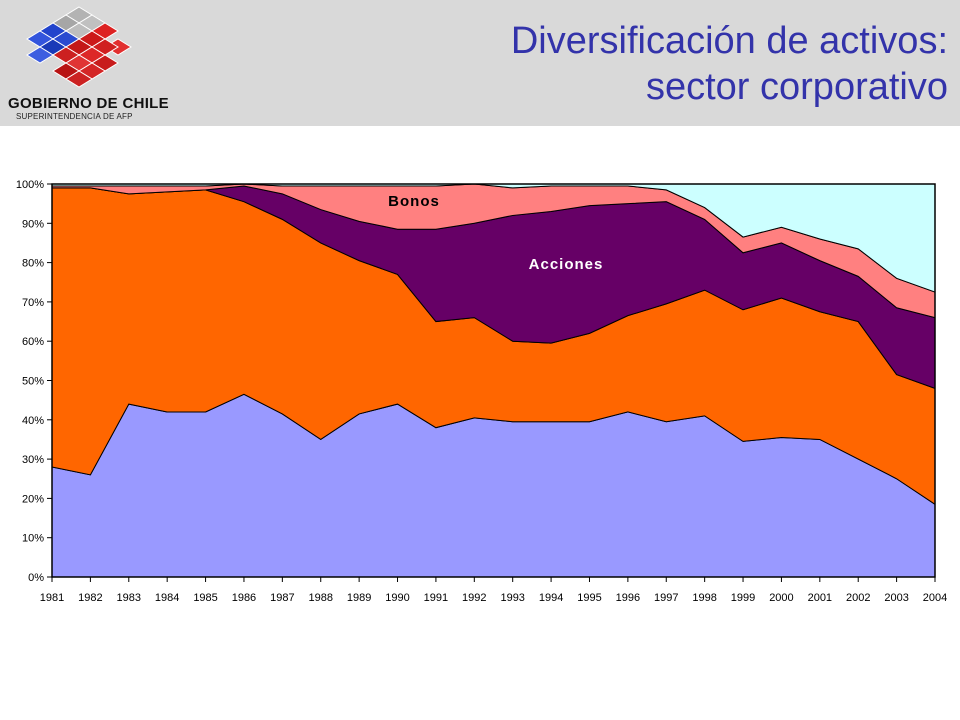 The height and width of the screenshot is (720, 960). What do you see at coordinates (52, 598) in the screenshot?
I see `x-tick-label: 1981` at bounding box center [52, 598].